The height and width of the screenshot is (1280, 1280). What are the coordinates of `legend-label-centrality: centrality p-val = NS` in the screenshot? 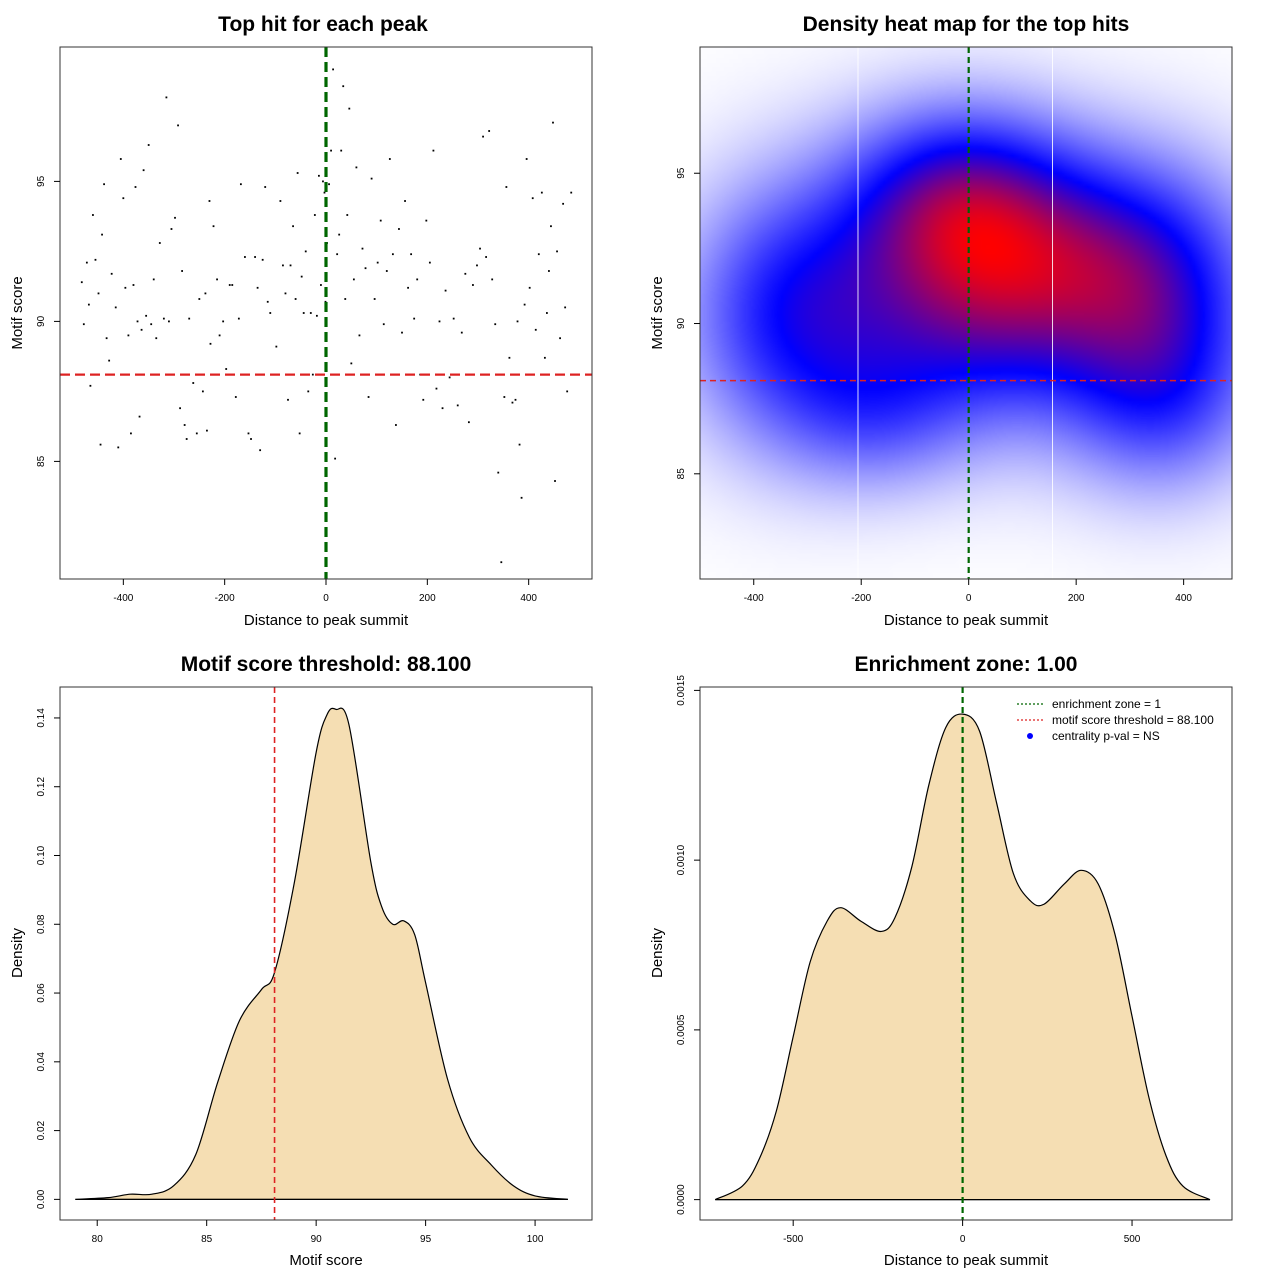 It's located at (1106, 736).